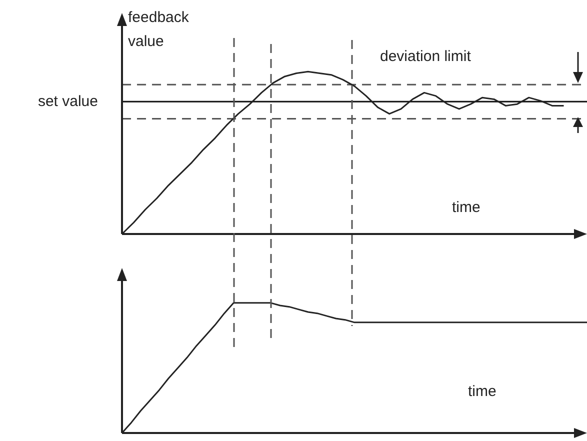  What do you see at coordinates (425, 57) in the screenshot?
I see `text: deviation limit` at bounding box center [425, 57].